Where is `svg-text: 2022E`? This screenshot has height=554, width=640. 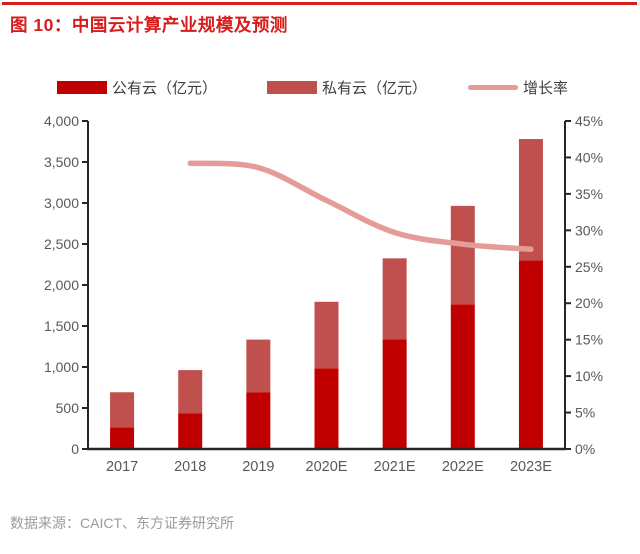
svg-text: 2022E is located at coordinates (463, 467).